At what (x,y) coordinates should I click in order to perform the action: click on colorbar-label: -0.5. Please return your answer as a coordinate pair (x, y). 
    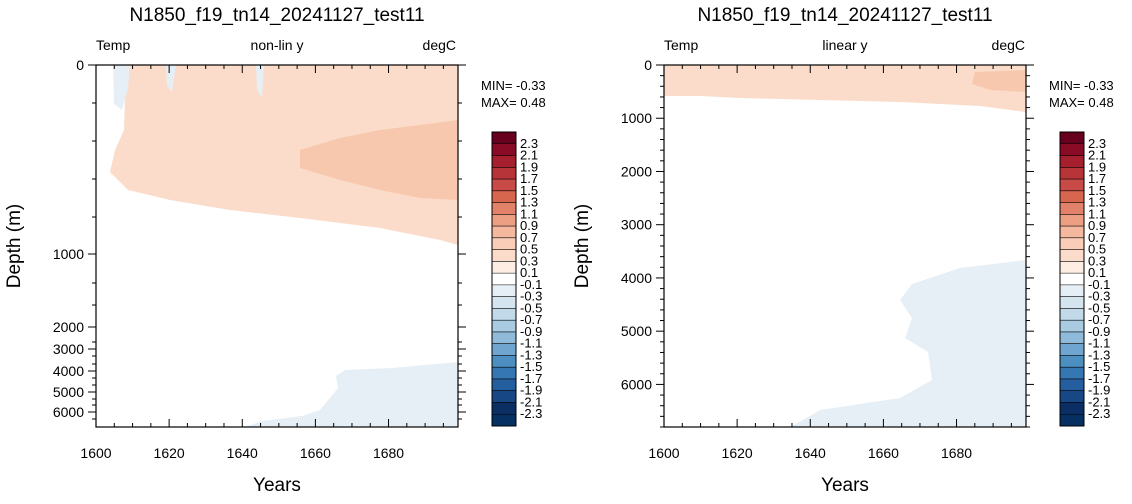
    Looking at the image, I should click on (531, 307).